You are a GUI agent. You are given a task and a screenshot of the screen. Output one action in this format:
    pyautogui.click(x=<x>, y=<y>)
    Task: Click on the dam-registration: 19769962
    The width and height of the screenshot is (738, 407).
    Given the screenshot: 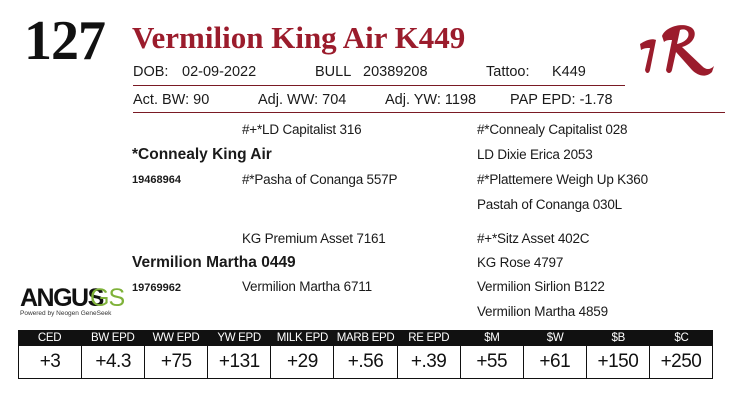 What is the action you would take?
    pyautogui.click(x=156, y=288)
    